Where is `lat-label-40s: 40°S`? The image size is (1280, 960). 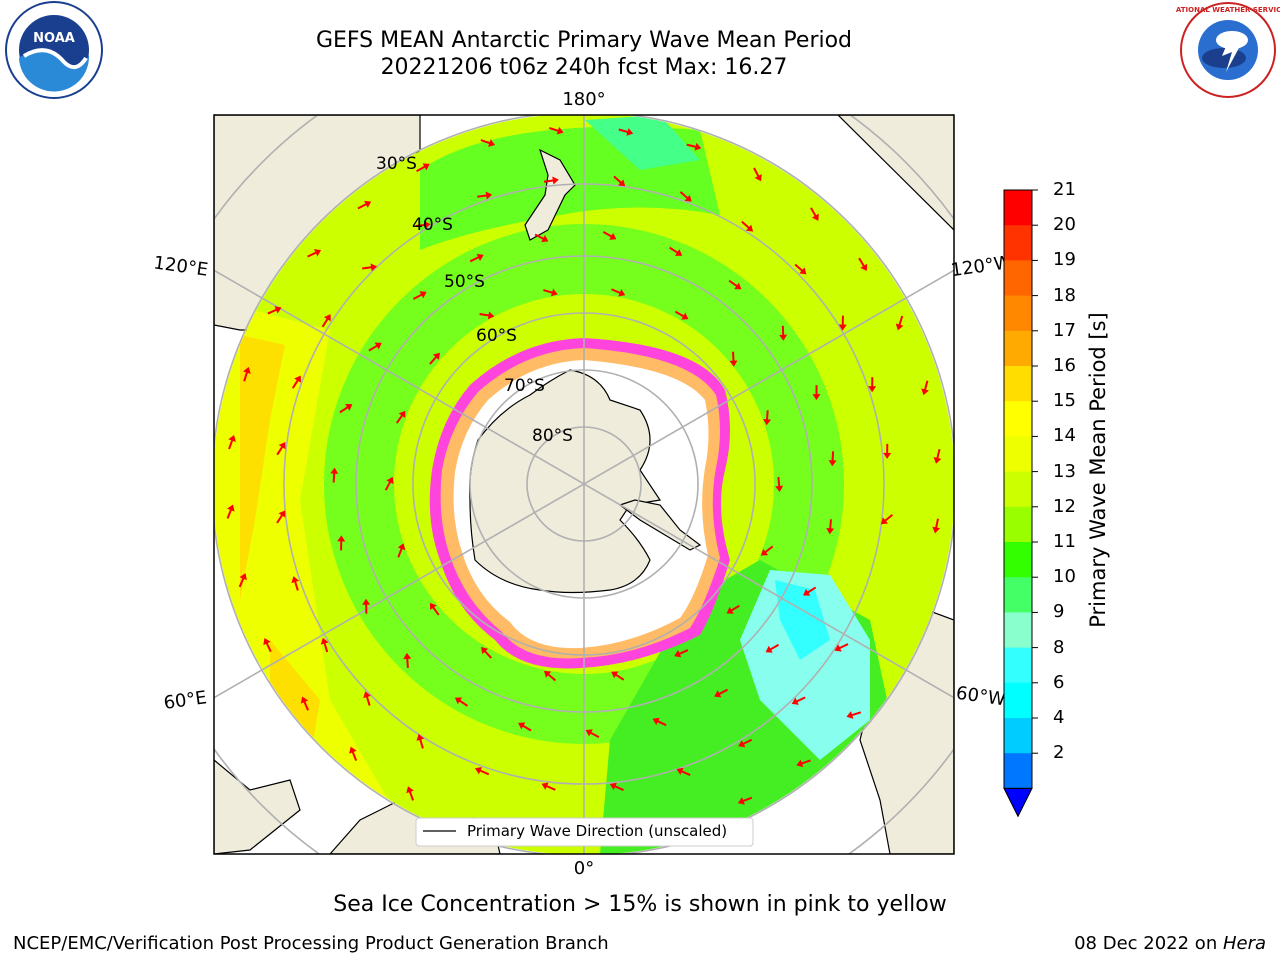
lat-label-40s: 40°S is located at coordinates (432, 225).